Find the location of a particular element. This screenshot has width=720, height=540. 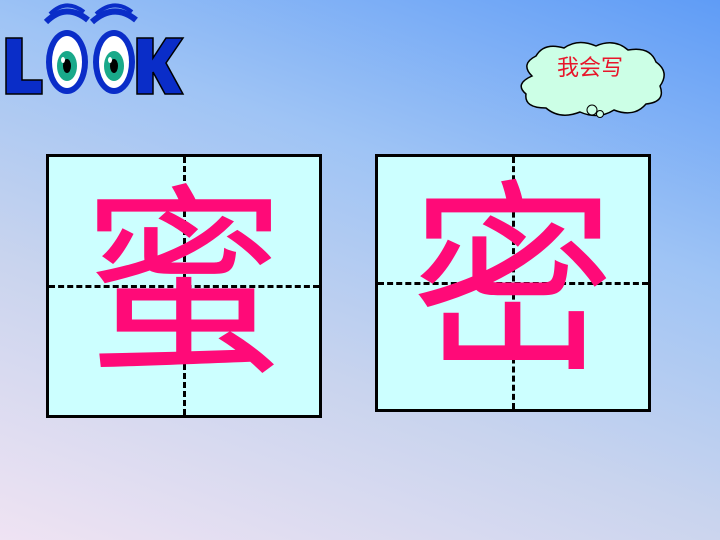

character-mi-secret: 密 is located at coordinates (513, 282).